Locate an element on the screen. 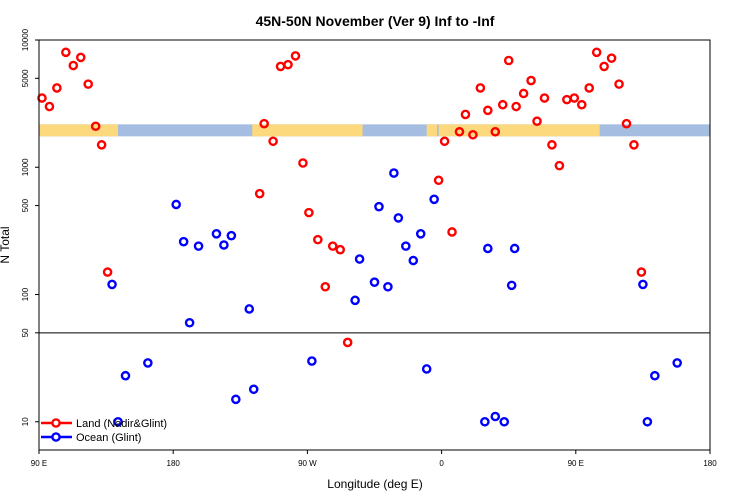  legend-label: Land (Nadir&Glint) is located at coordinates (121, 424).